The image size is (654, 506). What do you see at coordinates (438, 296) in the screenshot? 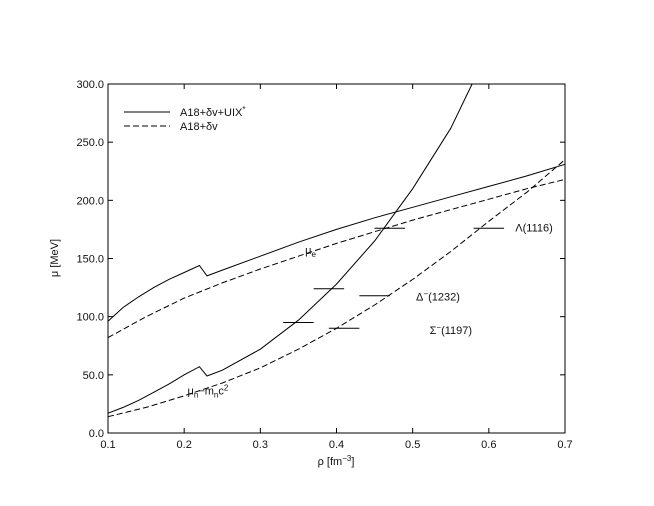
I see `annotation-label: Δ−(1232)` at bounding box center [438, 296].